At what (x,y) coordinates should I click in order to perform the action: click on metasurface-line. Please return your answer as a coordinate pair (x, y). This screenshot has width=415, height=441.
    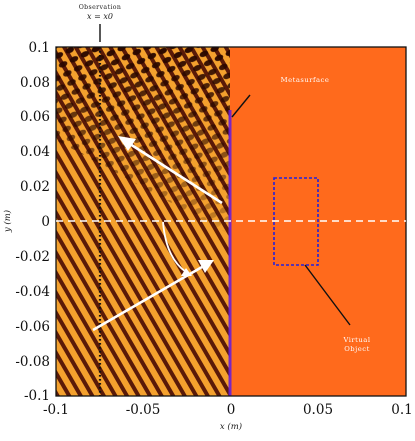
    Looking at the image, I should click on (230, 253).